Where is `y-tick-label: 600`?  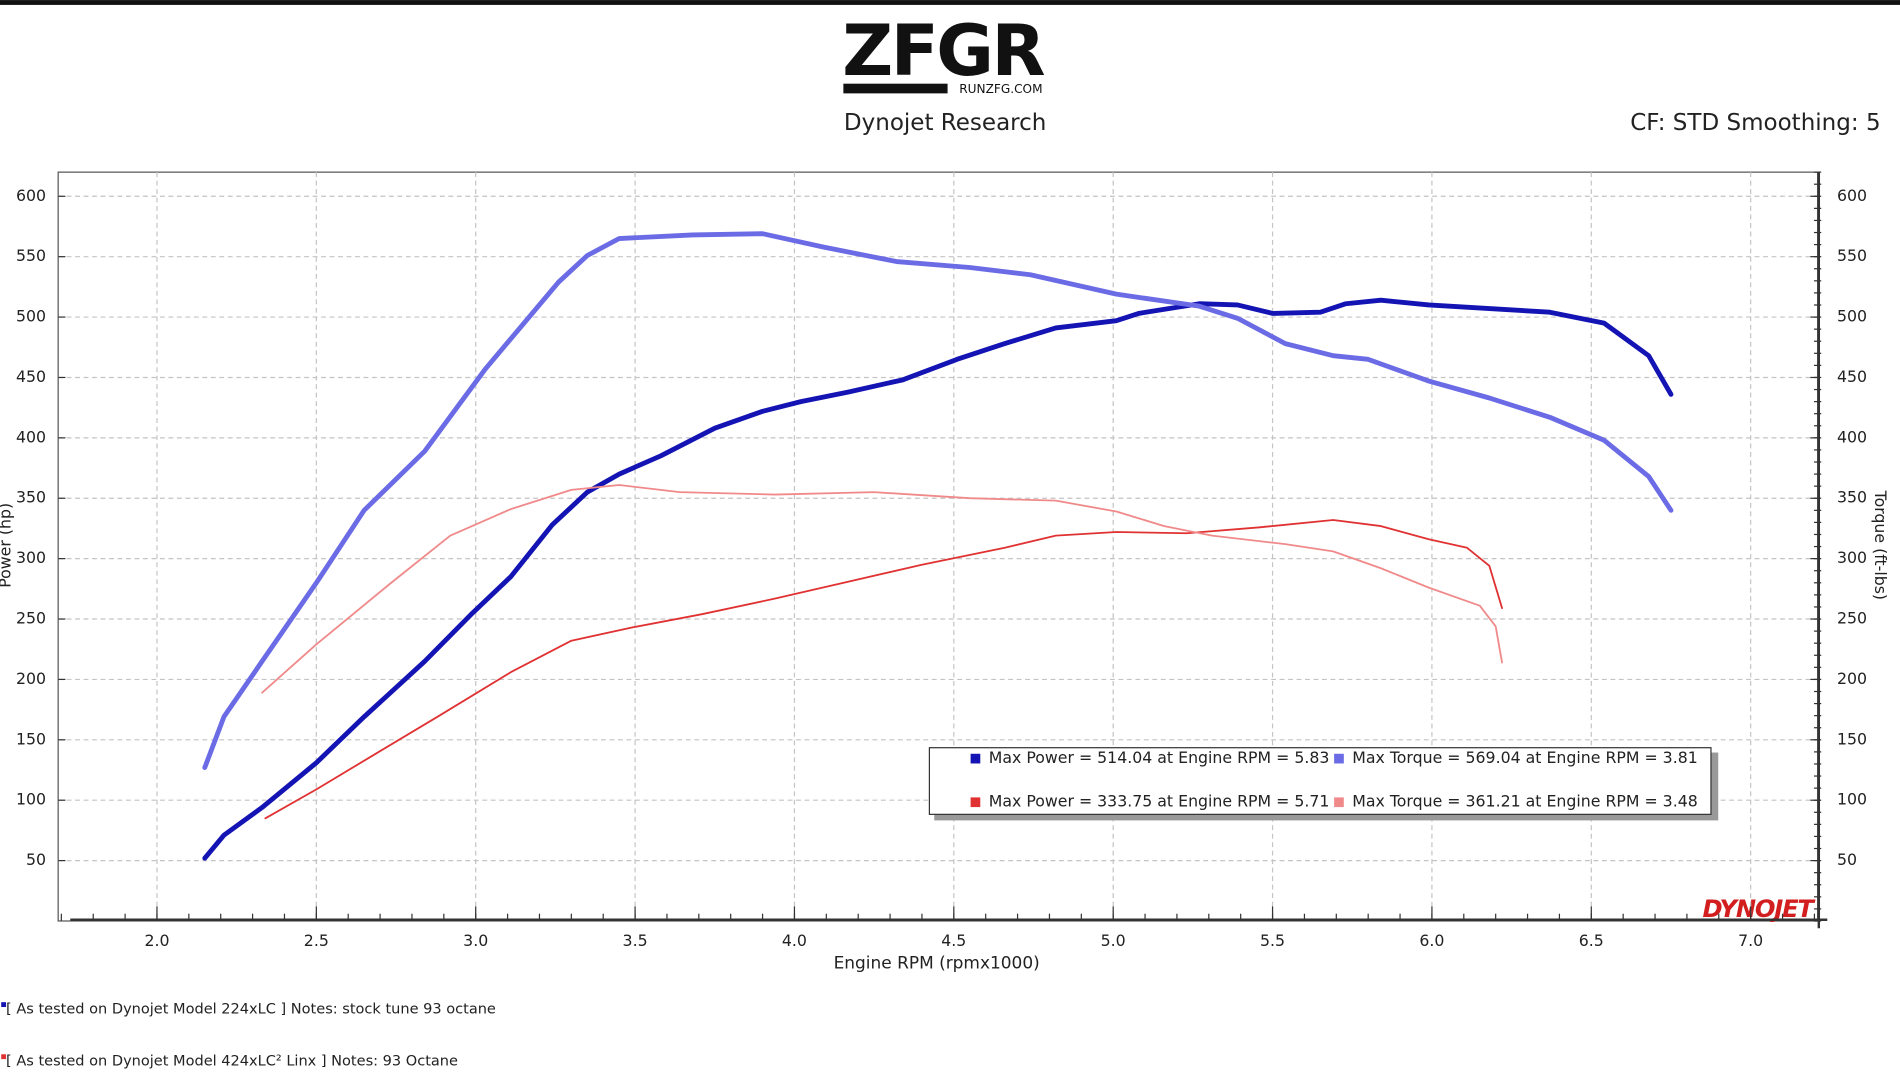
y-tick-label: 600 is located at coordinates (31, 195).